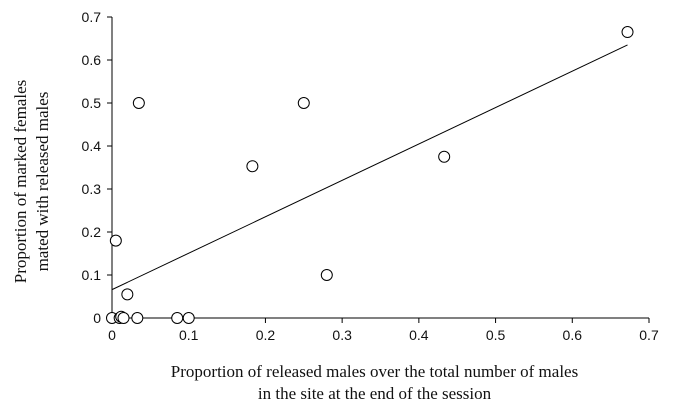 This screenshot has height=404, width=675. Describe the element at coordinates (342, 335) in the screenshot. I see `x-tick-label: 0.3` at that location.